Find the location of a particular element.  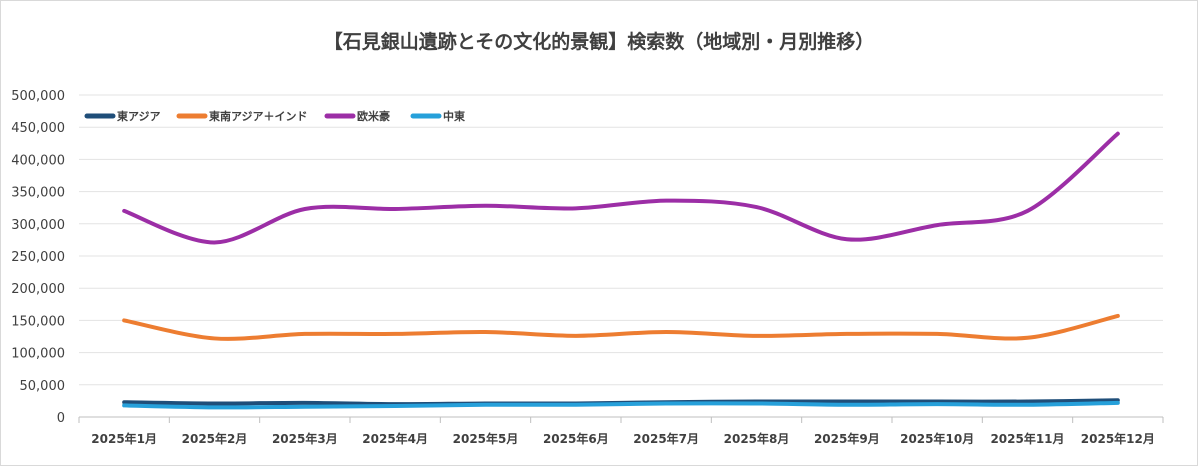

legend-label-4: 中東 is located at coordinates (454, 116).